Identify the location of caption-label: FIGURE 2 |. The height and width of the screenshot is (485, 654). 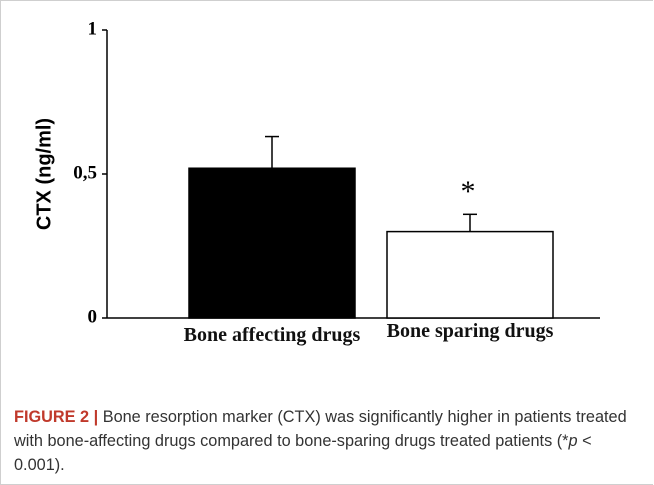
(56, 417).